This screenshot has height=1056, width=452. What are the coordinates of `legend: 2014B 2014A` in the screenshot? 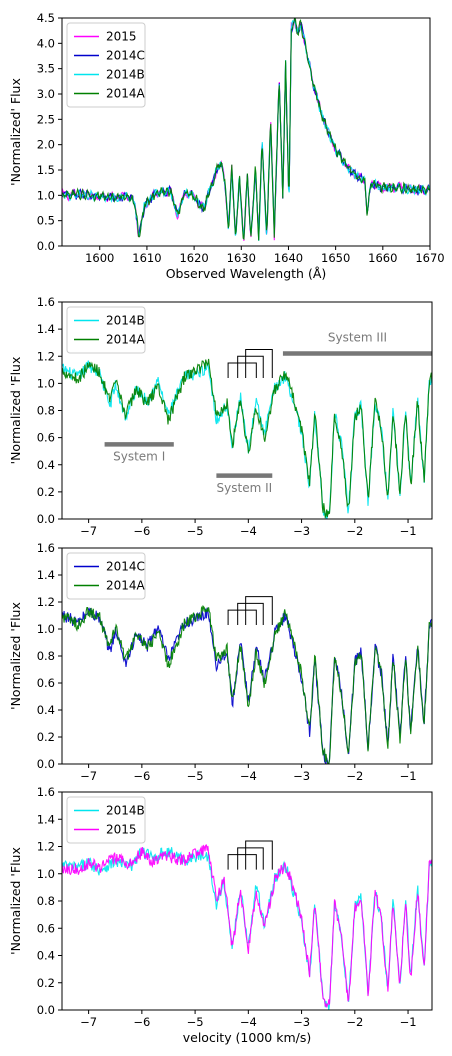 It's located at (106, 330).